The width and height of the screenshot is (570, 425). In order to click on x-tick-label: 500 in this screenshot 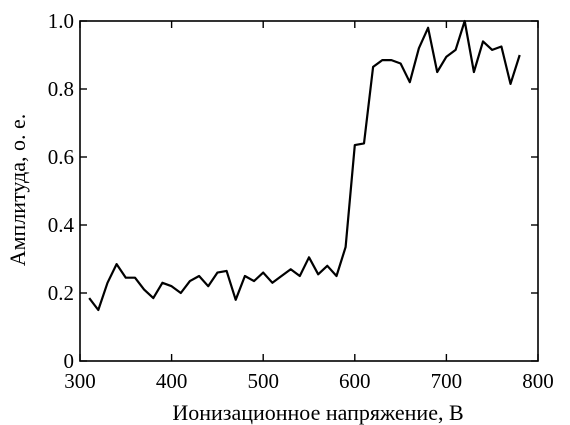, I will do `click(263, 381)`.